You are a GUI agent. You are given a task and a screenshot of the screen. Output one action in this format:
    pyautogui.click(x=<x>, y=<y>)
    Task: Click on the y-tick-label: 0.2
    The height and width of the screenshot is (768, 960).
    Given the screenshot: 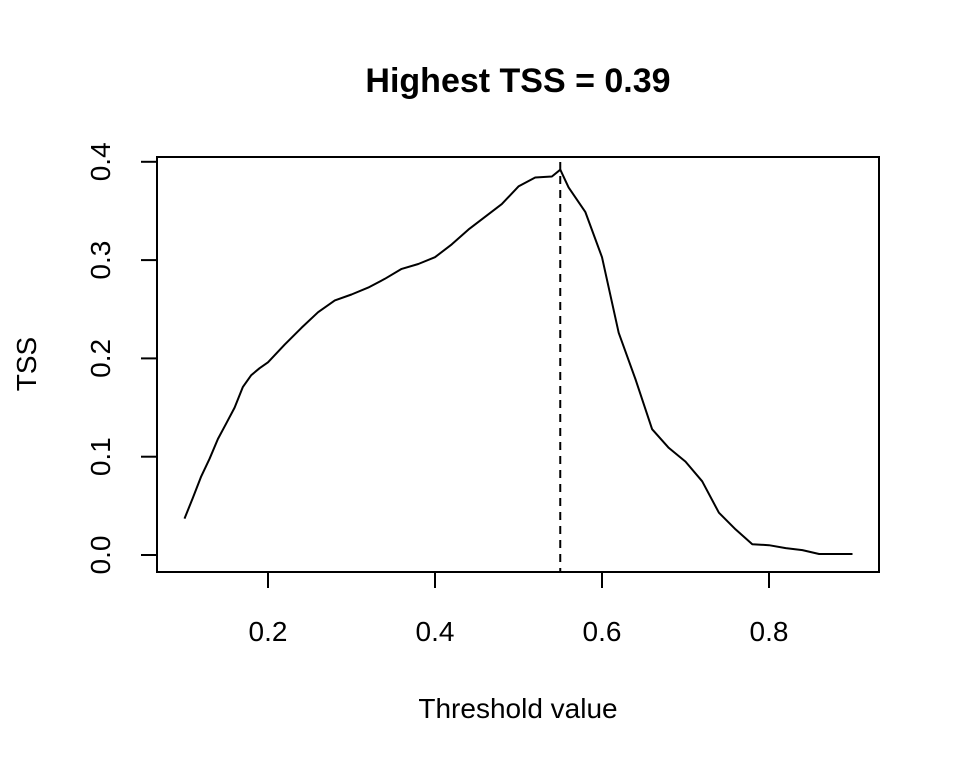 What is the action you would take?
    pyautogui.click(x=100, y=358)
    